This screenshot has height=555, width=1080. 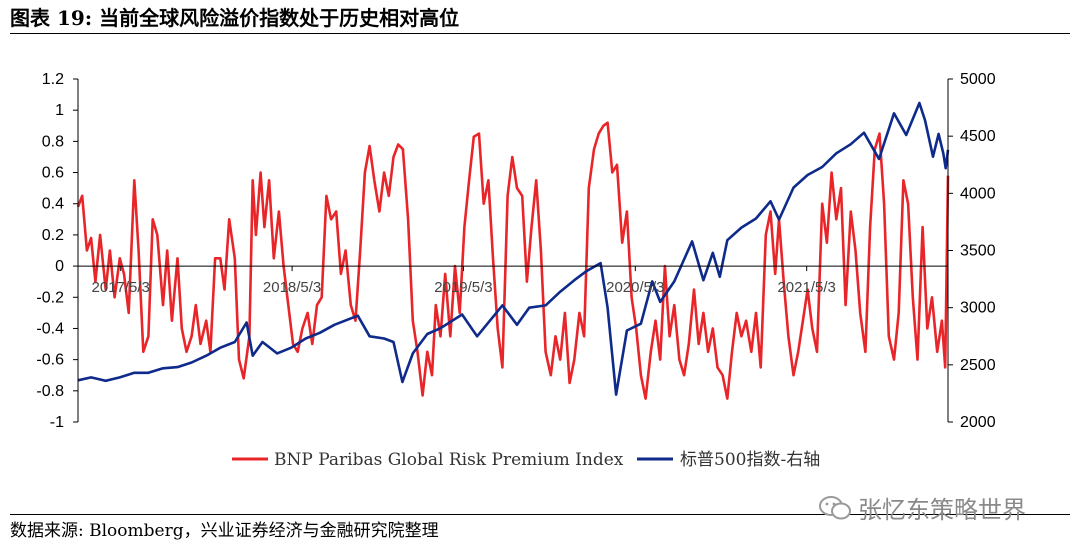 I want to click on left-tick-label: -0.4, so click(x=50, y=328).